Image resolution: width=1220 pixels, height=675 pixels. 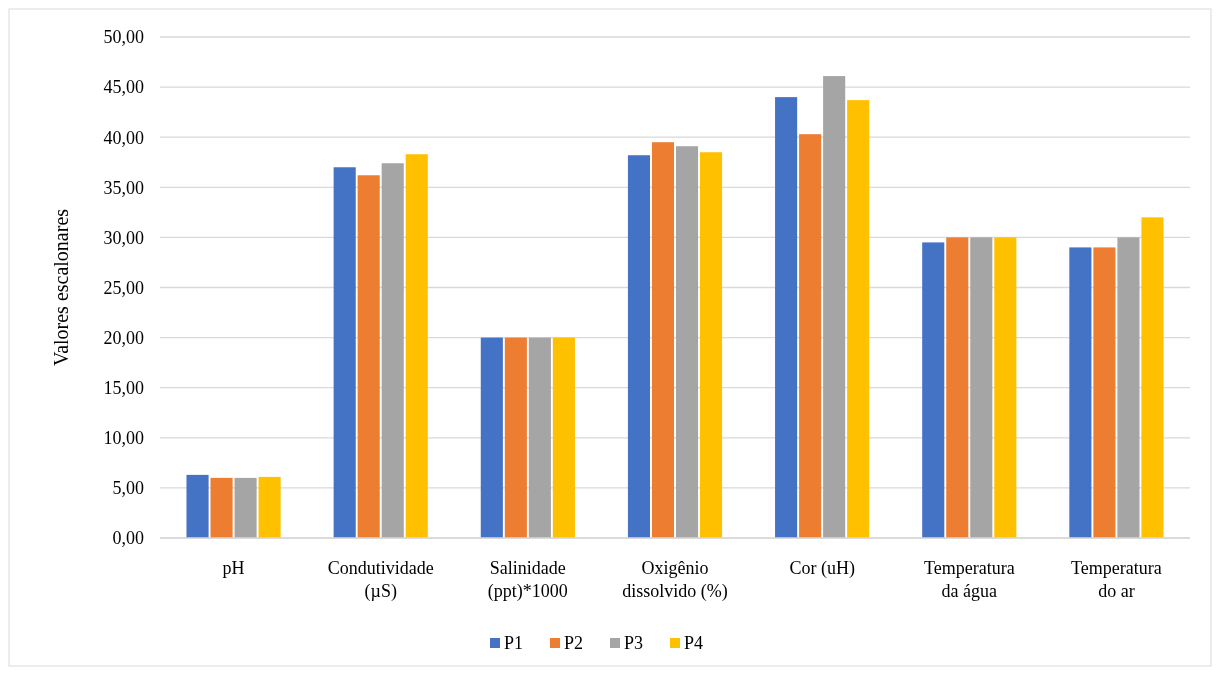 I want to click on legend-label: P2, so click(x=574, y=643).